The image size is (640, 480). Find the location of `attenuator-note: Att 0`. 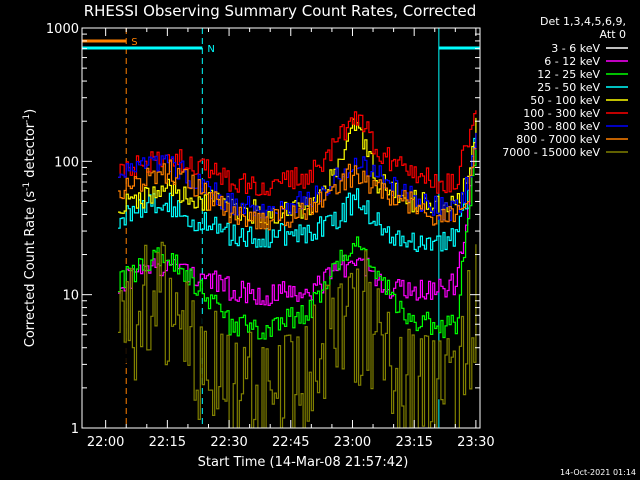

attenuator-note: Att 0 is located at coordinates (613, 34).